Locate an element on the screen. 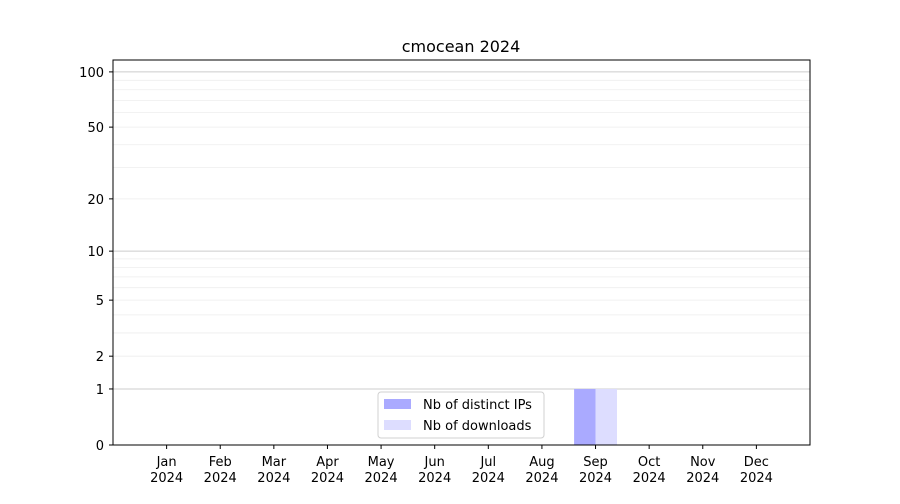  x-tick-label: Dec 2024 is located at coordinates (756, 470).